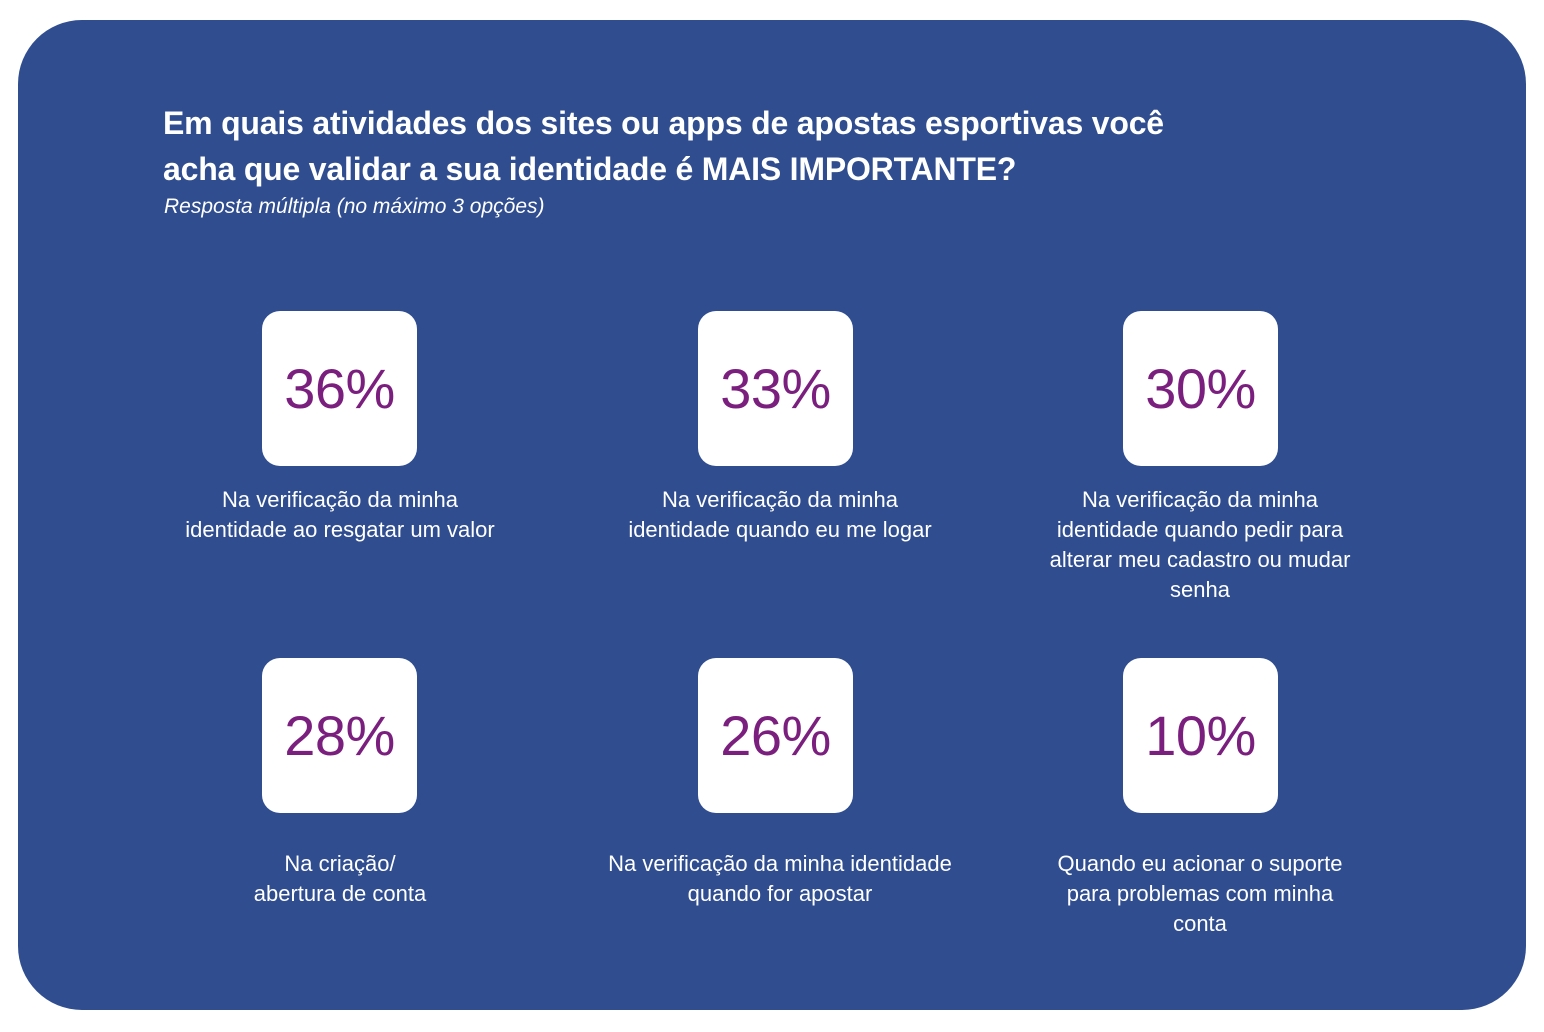  I want to click on stat-value: 30%, so click(1200, 388).